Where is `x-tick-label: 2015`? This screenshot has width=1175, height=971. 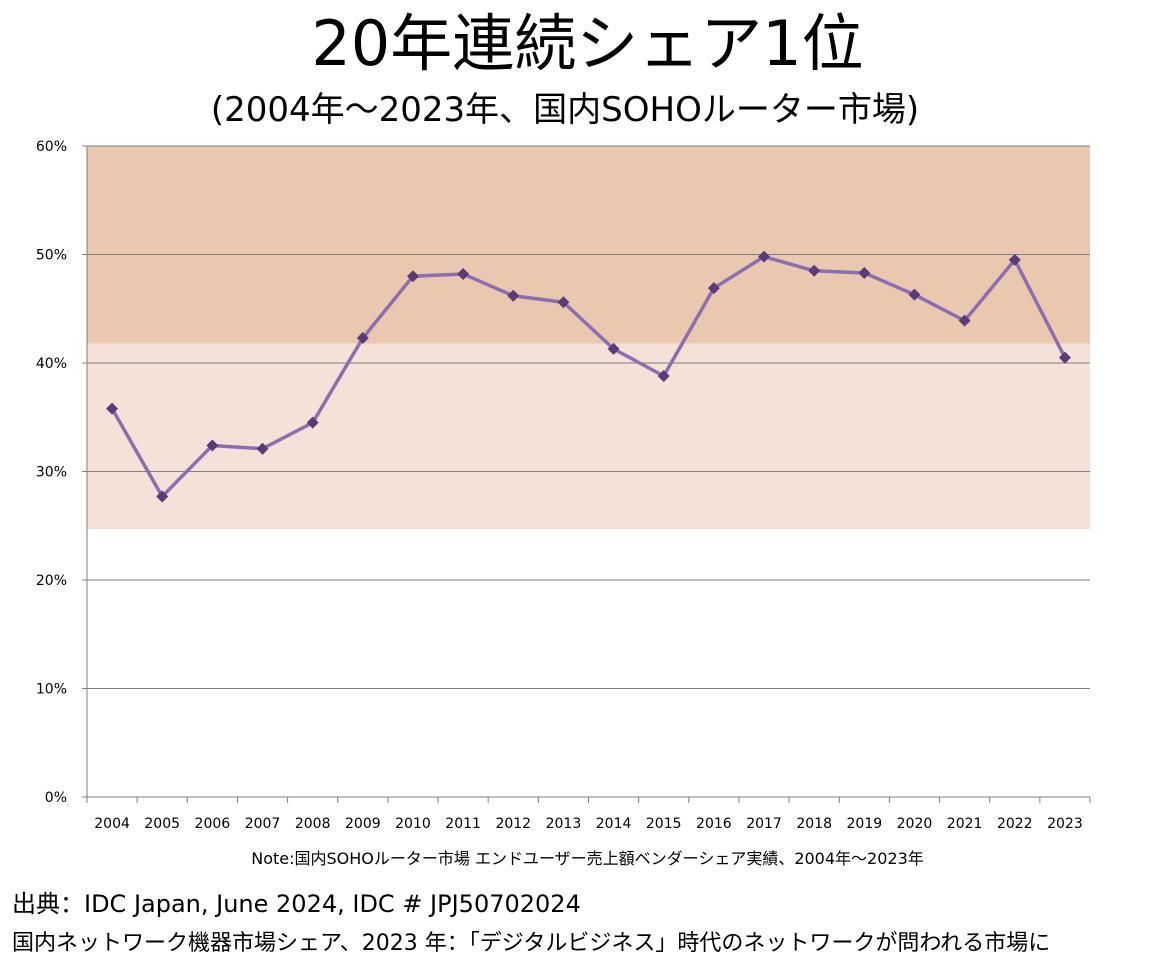 x-tick-label: 2015 is located at coordinates (664, 824).